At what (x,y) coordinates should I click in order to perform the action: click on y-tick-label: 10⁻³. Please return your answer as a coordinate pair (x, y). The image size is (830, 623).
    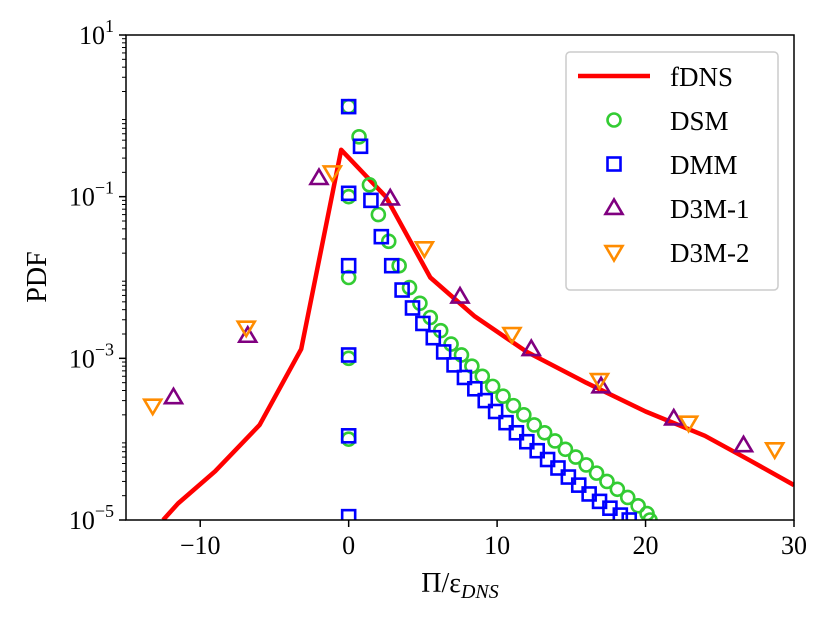
    Looking at the image, I should click on (91, 356).